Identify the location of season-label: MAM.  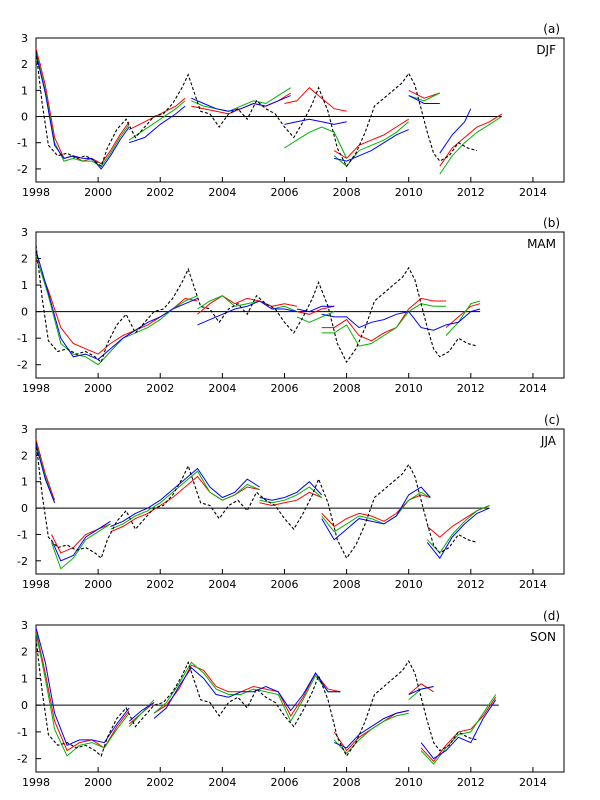
(541, 244).